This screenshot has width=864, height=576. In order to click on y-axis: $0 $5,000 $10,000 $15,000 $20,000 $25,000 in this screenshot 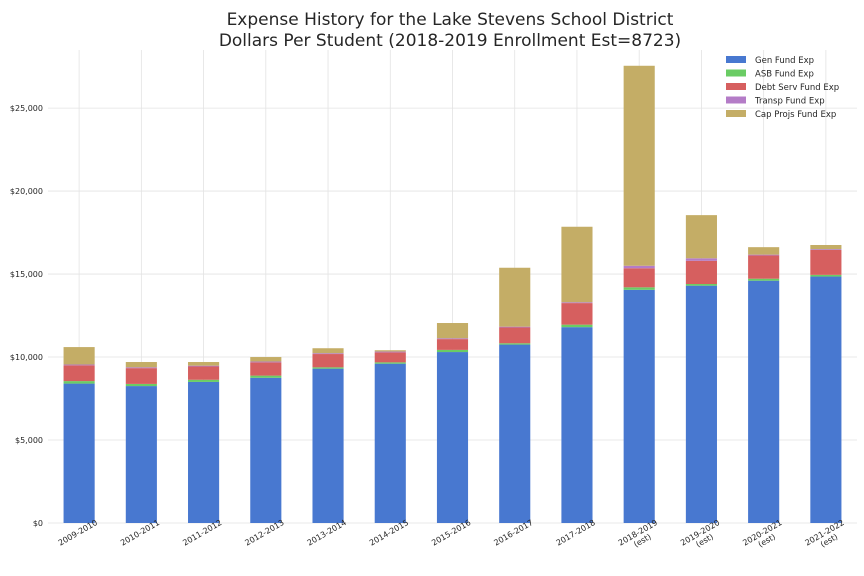, I will do `click(26, 316)`.